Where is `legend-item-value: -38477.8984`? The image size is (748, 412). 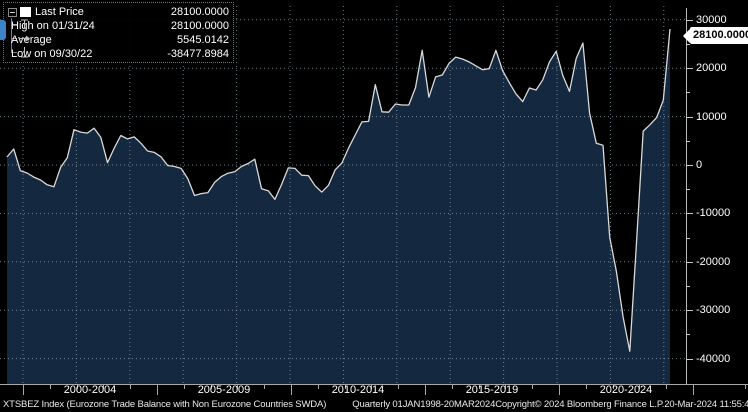
legend-item-value: -38477.8984 is located at coordinates (198, 54).